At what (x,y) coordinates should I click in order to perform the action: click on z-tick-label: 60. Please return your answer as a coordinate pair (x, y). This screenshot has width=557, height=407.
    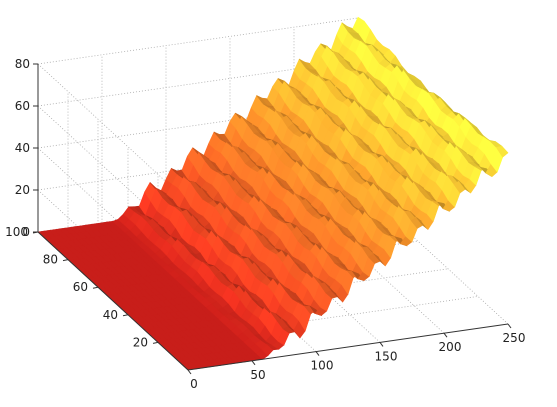
    Looking at the image, I should click on (22, 106).